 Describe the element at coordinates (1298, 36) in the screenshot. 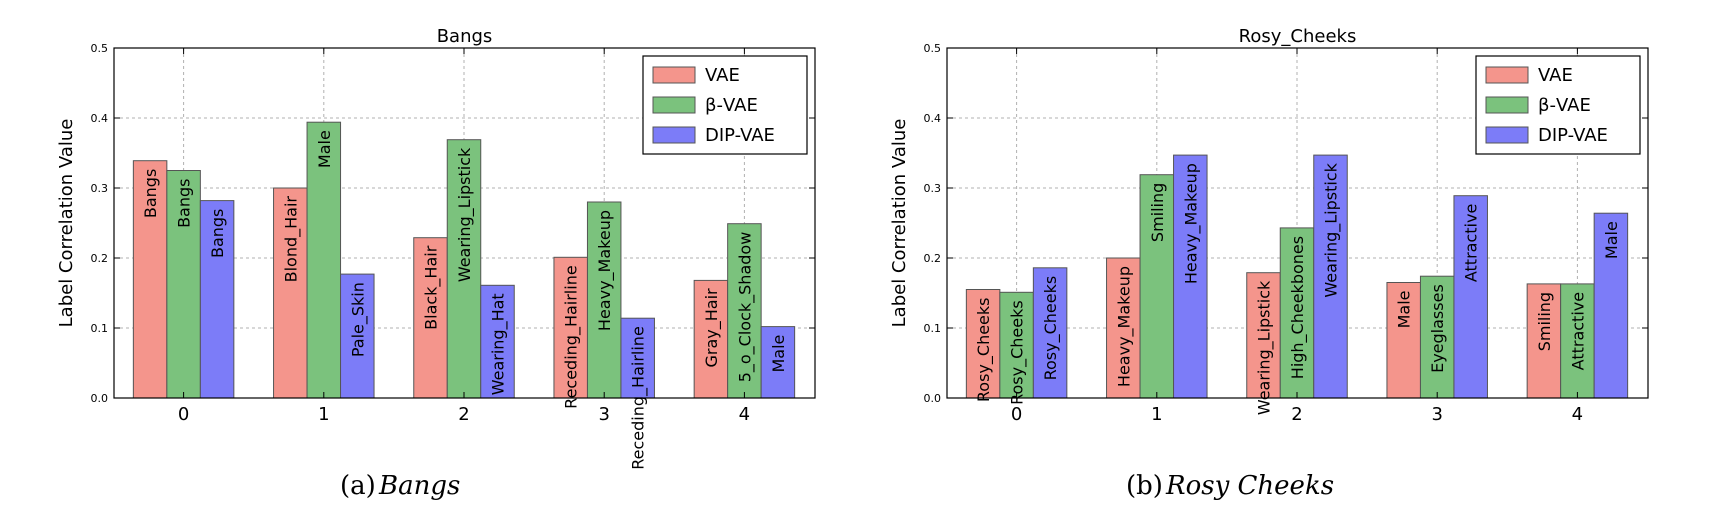

I see `chart-title: Rosy_Cheeks` at that location.